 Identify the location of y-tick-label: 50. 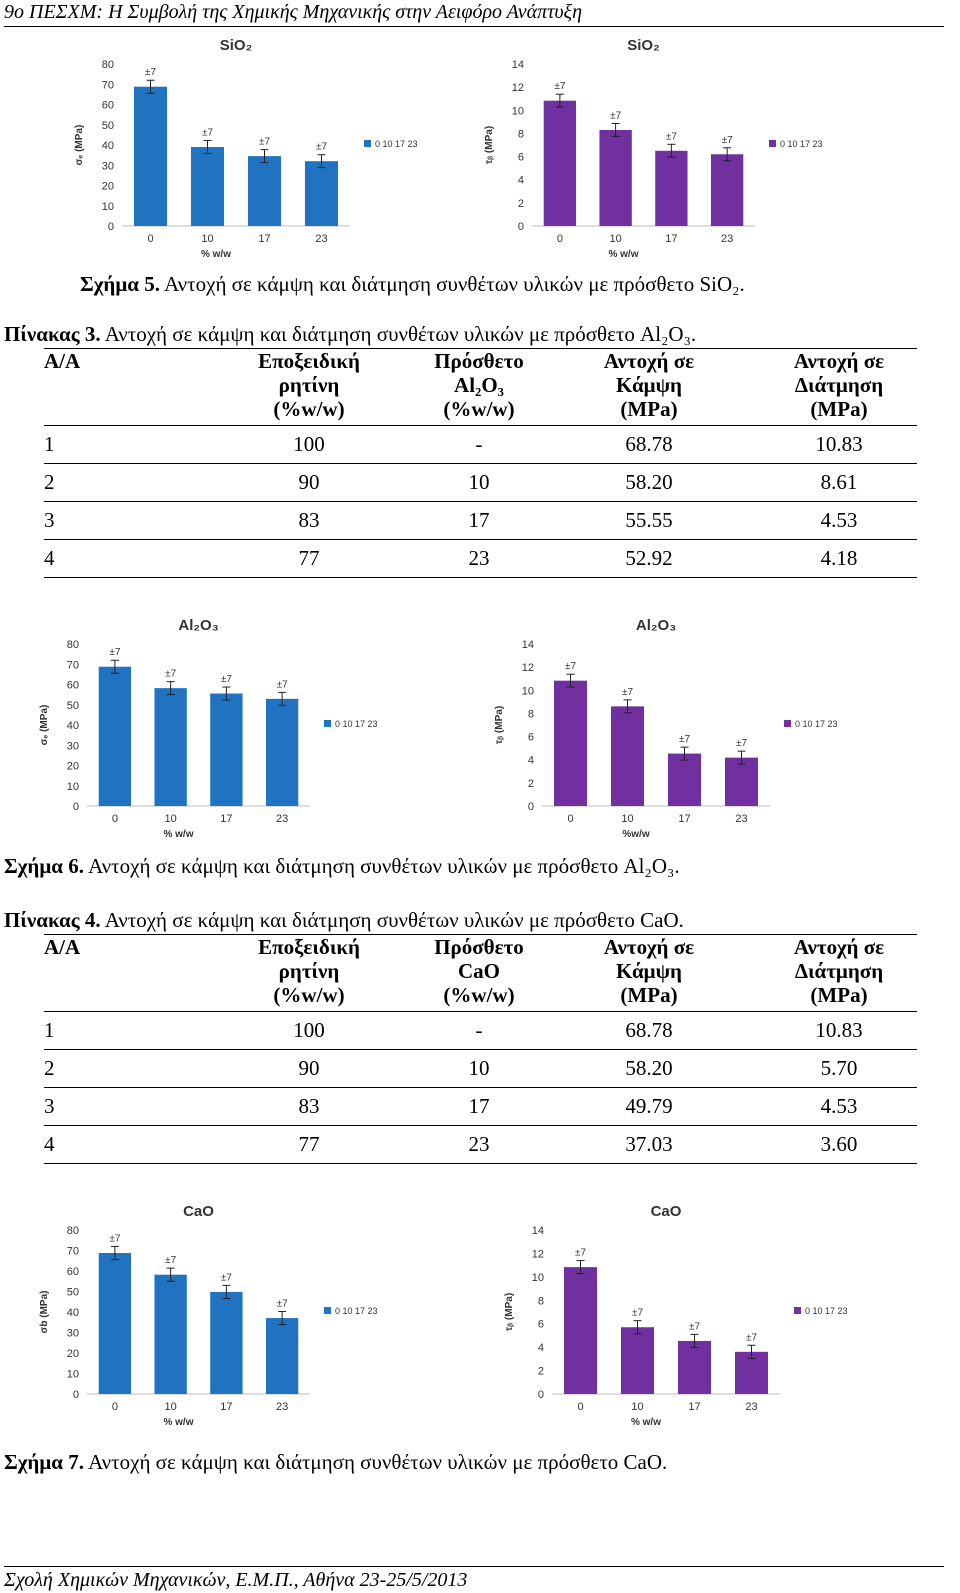
(73, 706).